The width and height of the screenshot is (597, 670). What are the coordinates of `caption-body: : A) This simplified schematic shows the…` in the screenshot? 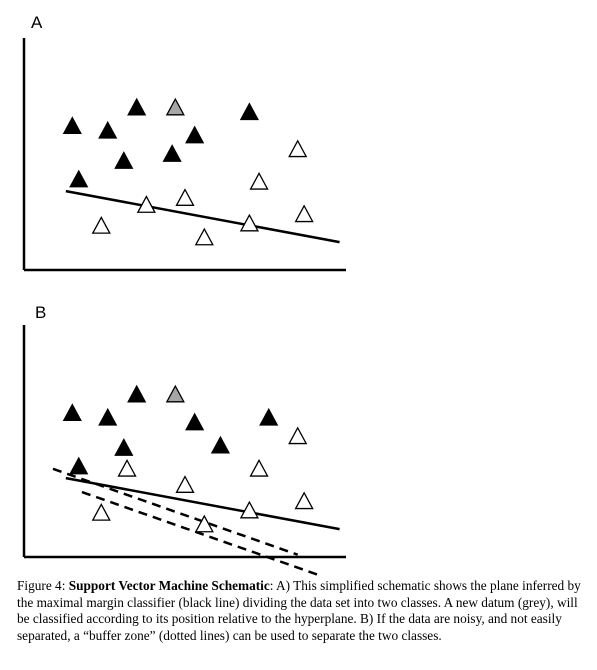 It's located at (299, 610).